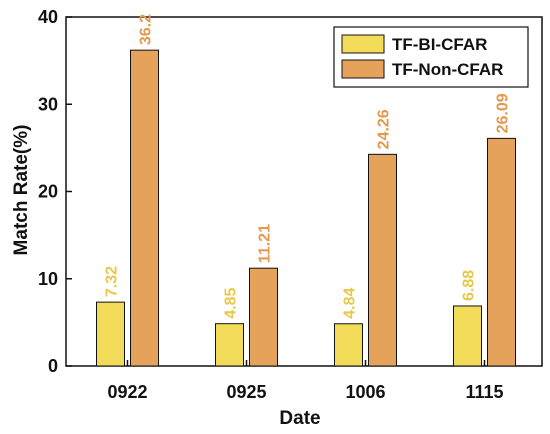  I want to click on x-axis-title: Date, so click(299, 418).